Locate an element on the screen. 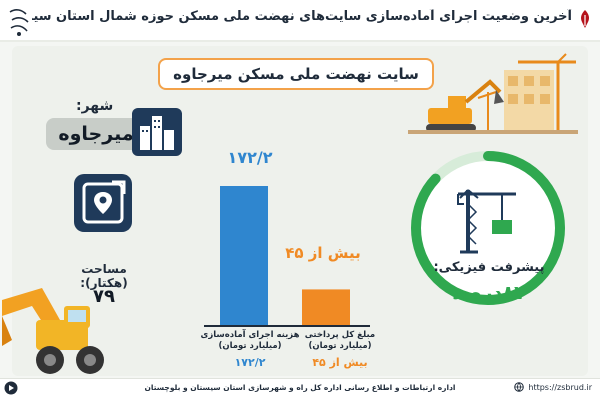 This screenshot has width=600, height=401. map-pin-expand-icon is located at coordinates (103, 203).